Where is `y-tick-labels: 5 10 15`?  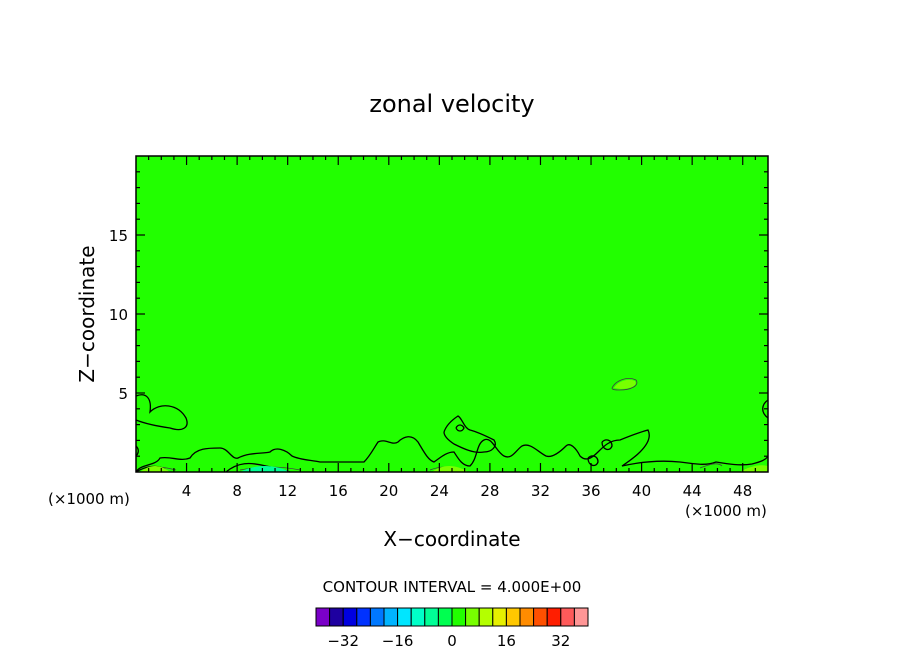 y-tick-labels: 5 10 15 is located at coordinates (118, 315).